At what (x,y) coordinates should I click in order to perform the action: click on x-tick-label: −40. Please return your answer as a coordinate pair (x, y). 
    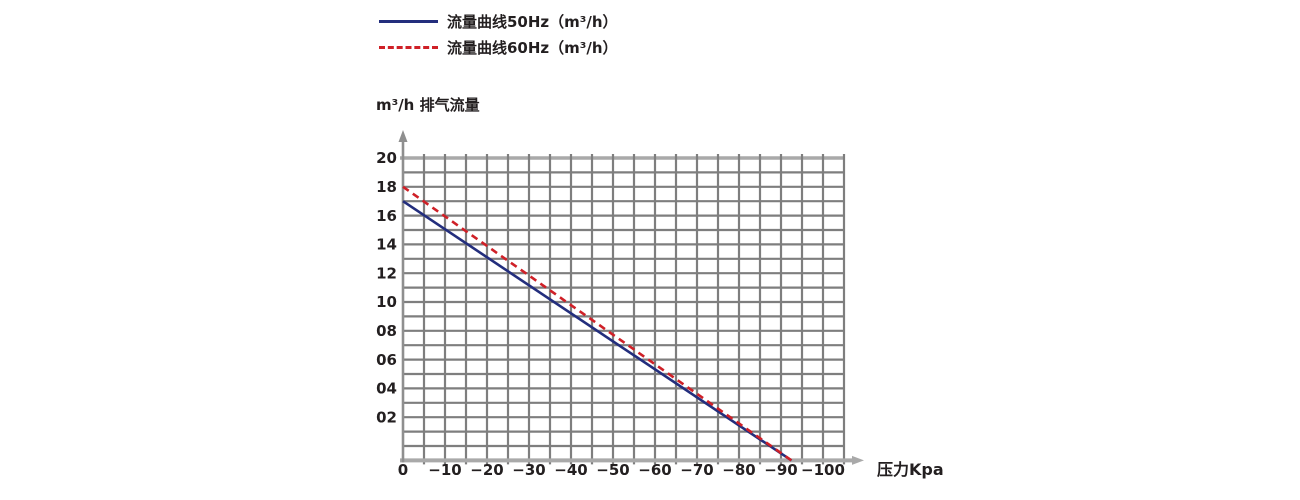
    Looking at the image, I should click on (570, 470).